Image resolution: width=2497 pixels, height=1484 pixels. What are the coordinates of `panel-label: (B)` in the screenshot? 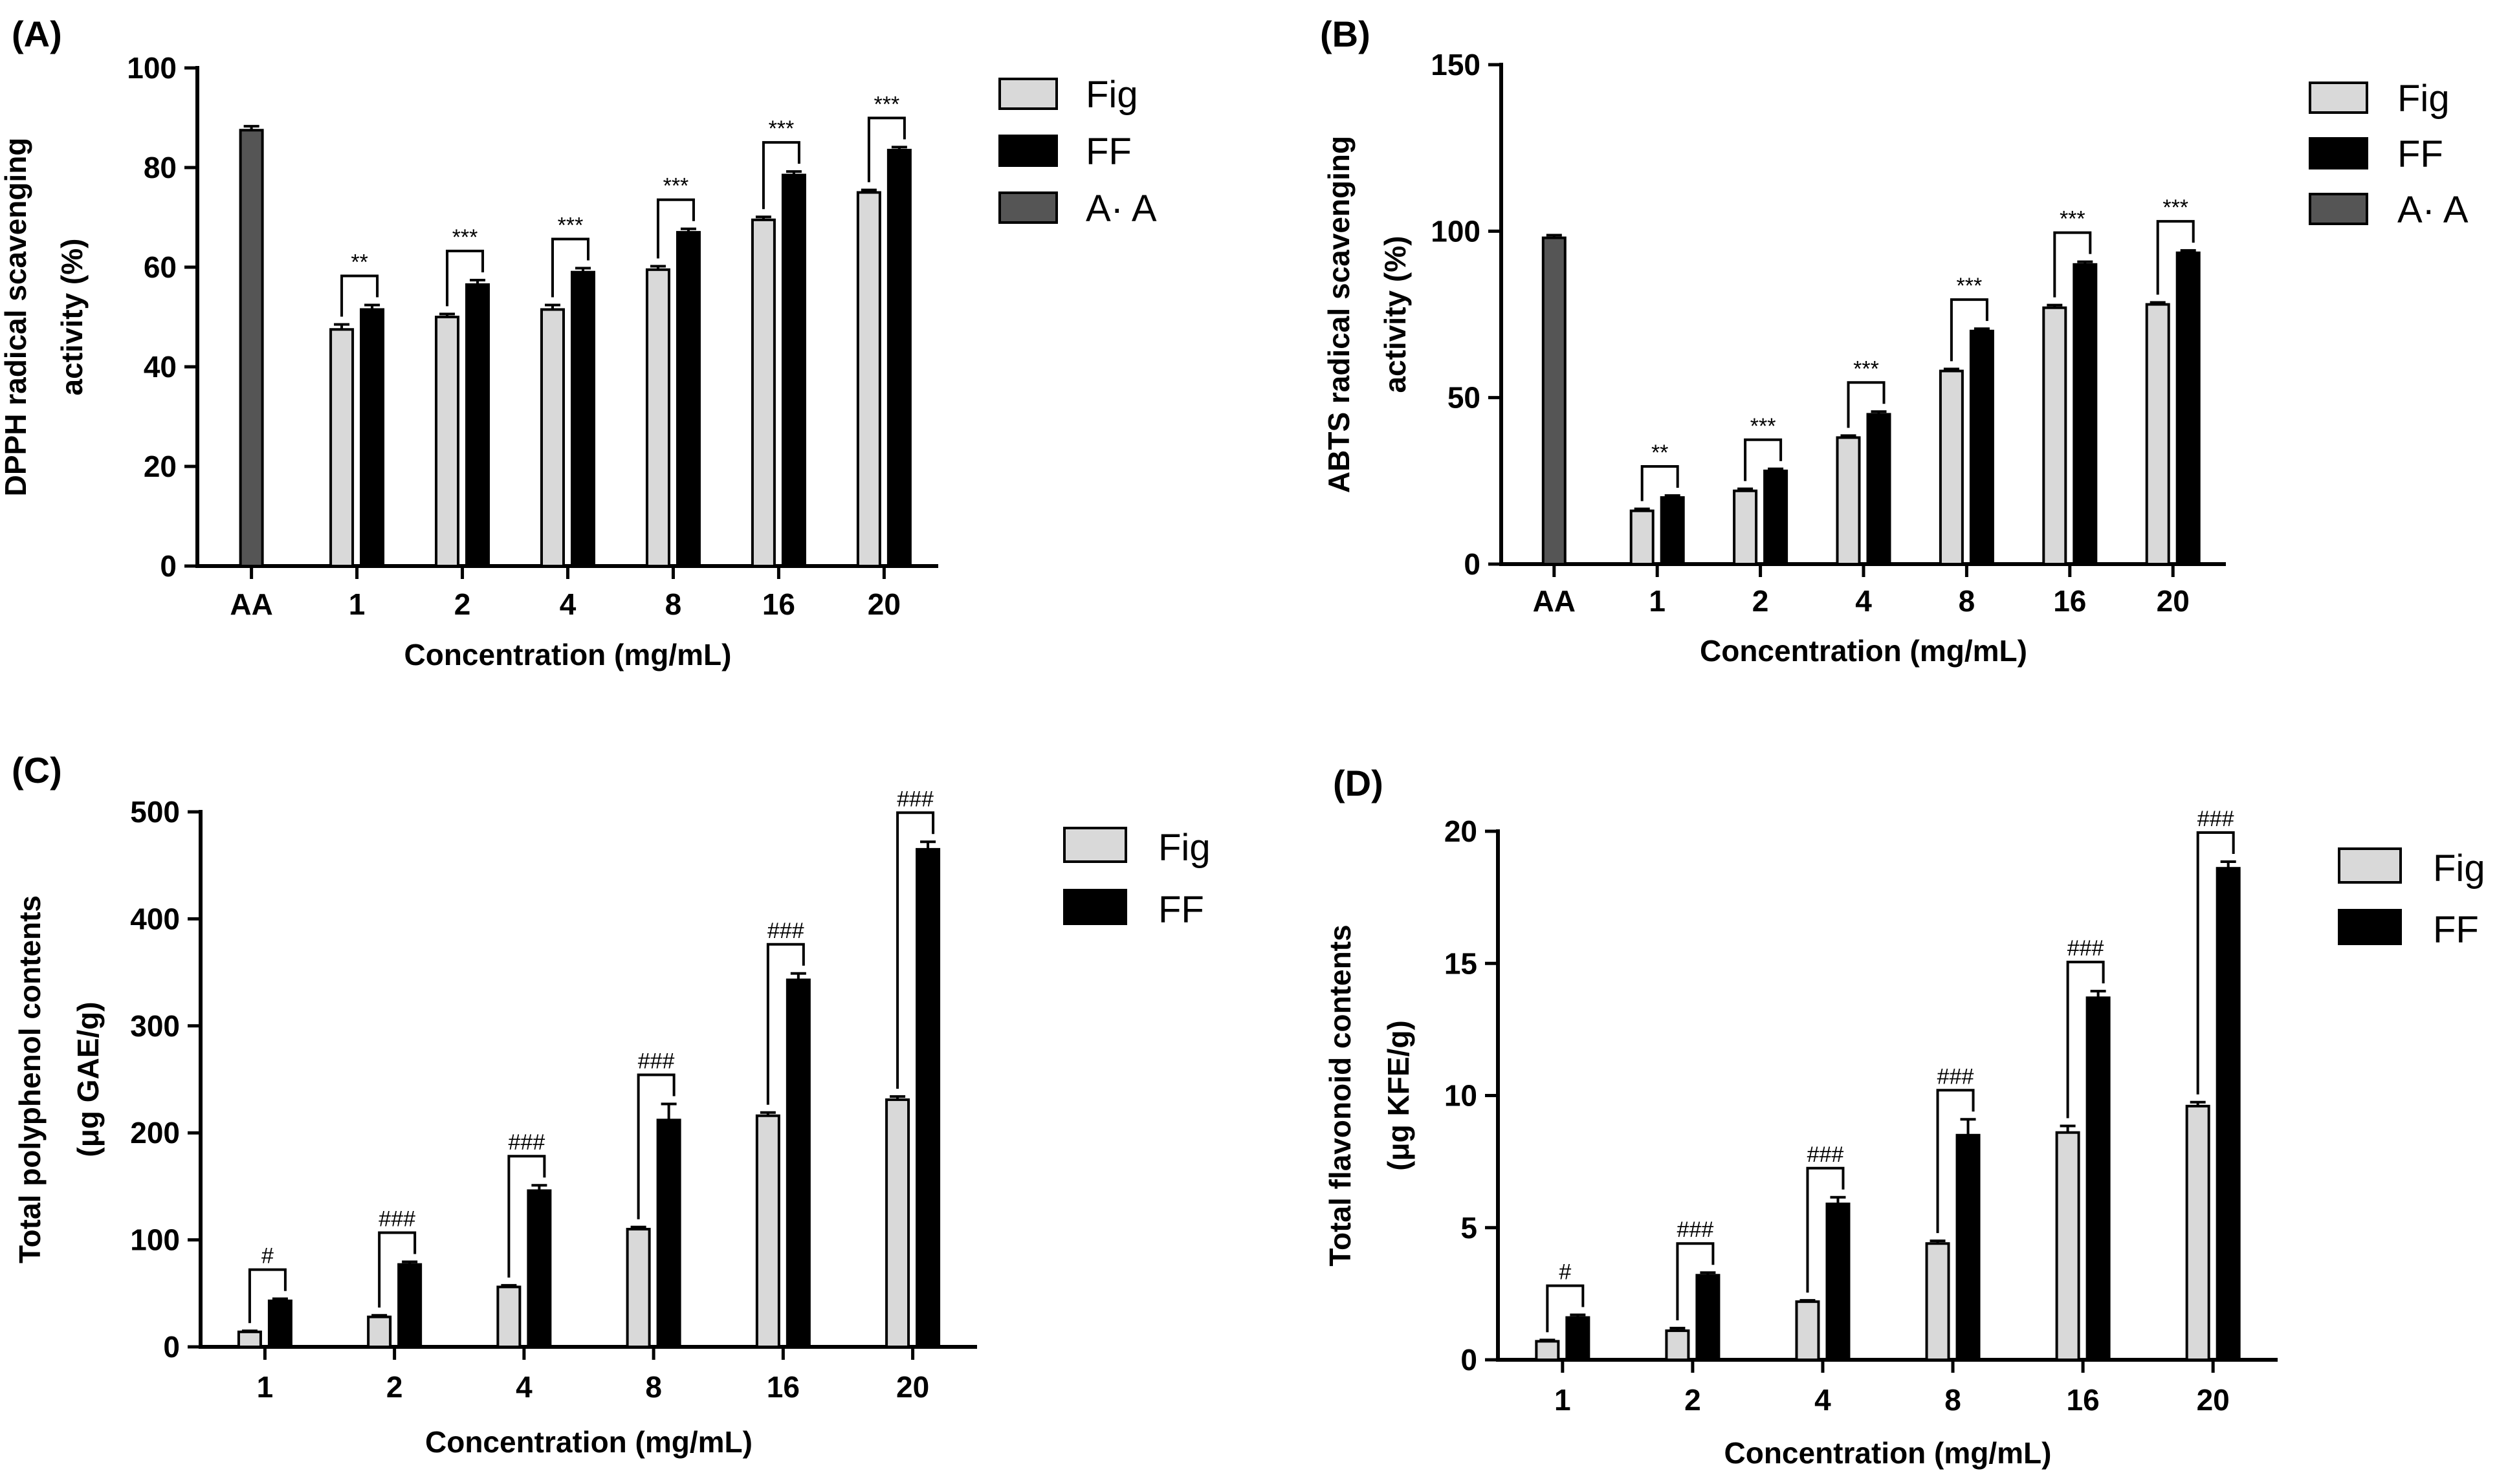 It's located at (1345, 34).